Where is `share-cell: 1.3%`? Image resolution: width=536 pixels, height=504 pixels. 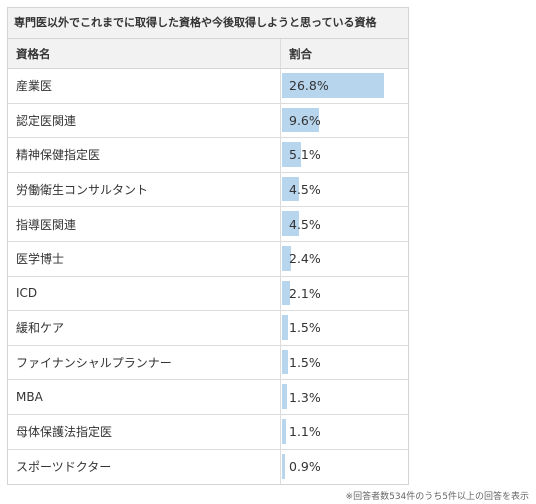 share-cell: 1.3% is located at coordinates (344, 397).